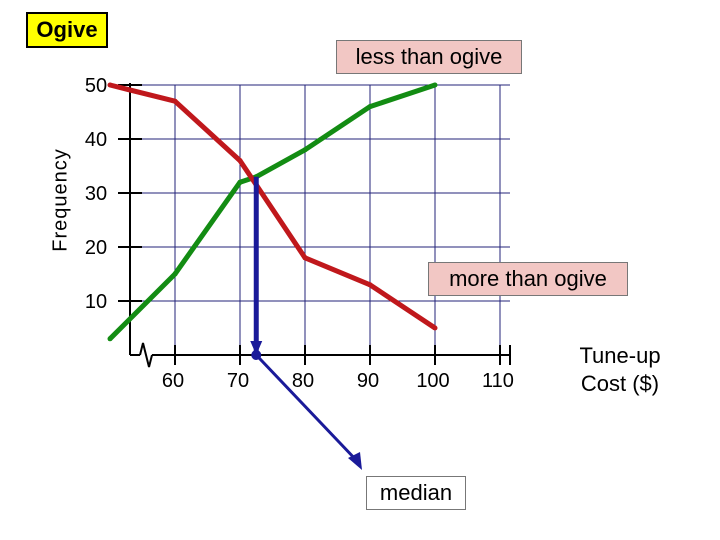 The height and width of the screenshot is (540, 720). I want to click on x-tick-label: 80, so click(303, 381).